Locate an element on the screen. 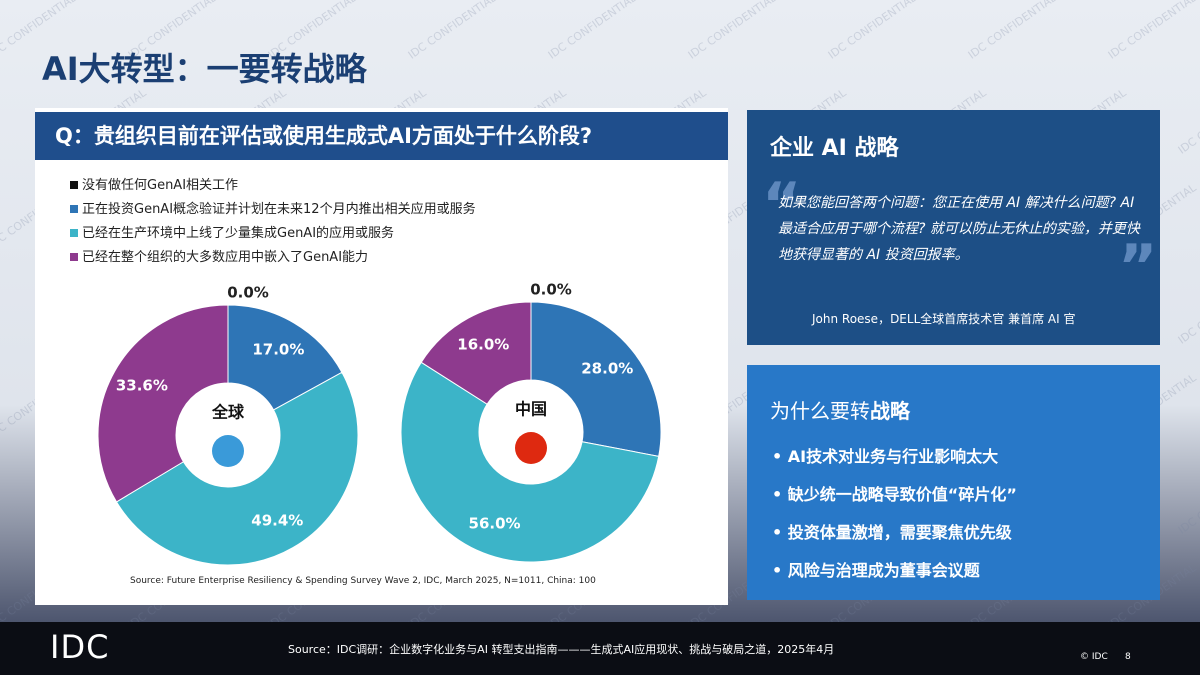  legend-item: 正在投资GenAI概念验证并计划在未来12个月内推出相关应用或服务 is located at coordinates (273, 207).